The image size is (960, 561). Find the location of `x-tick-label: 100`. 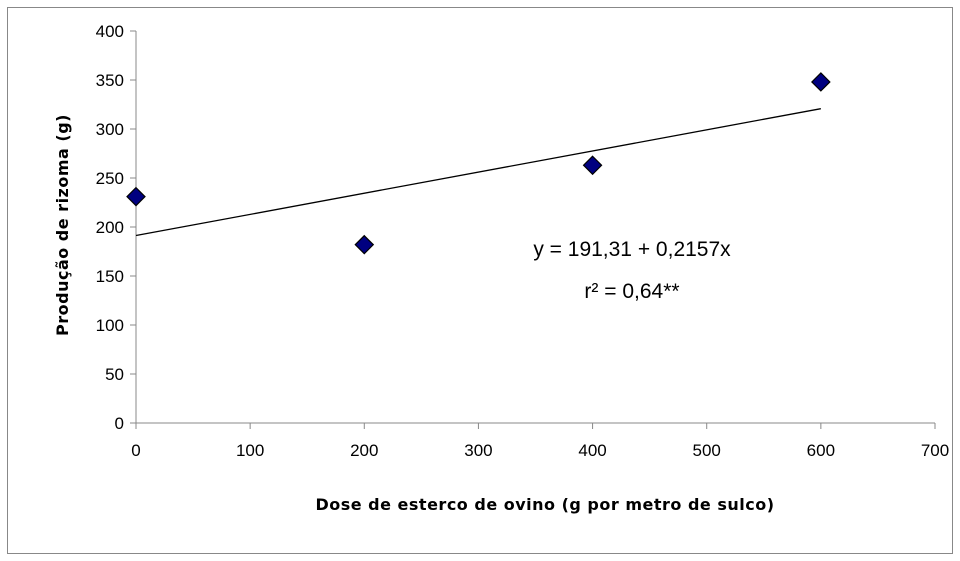

x-tick-label: 100 is located at coordinates (250, 450).